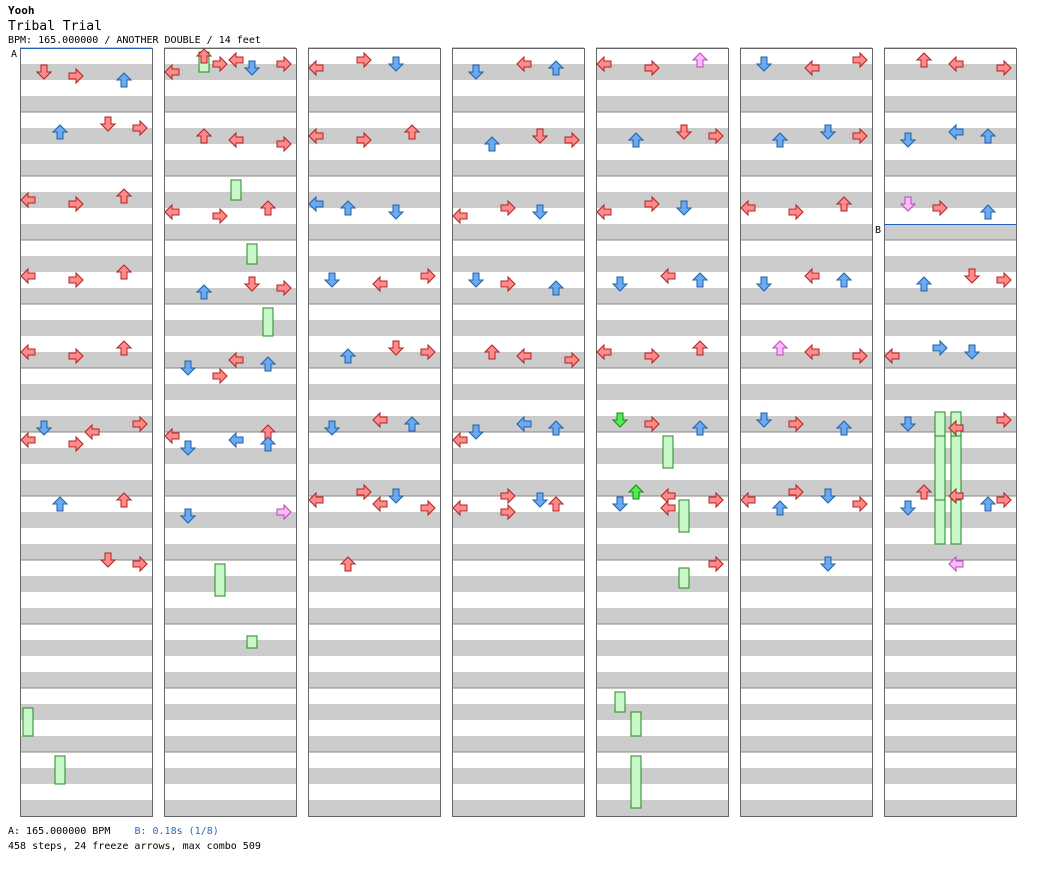  I want to click on marker-label-A: A, so click(14, 54).